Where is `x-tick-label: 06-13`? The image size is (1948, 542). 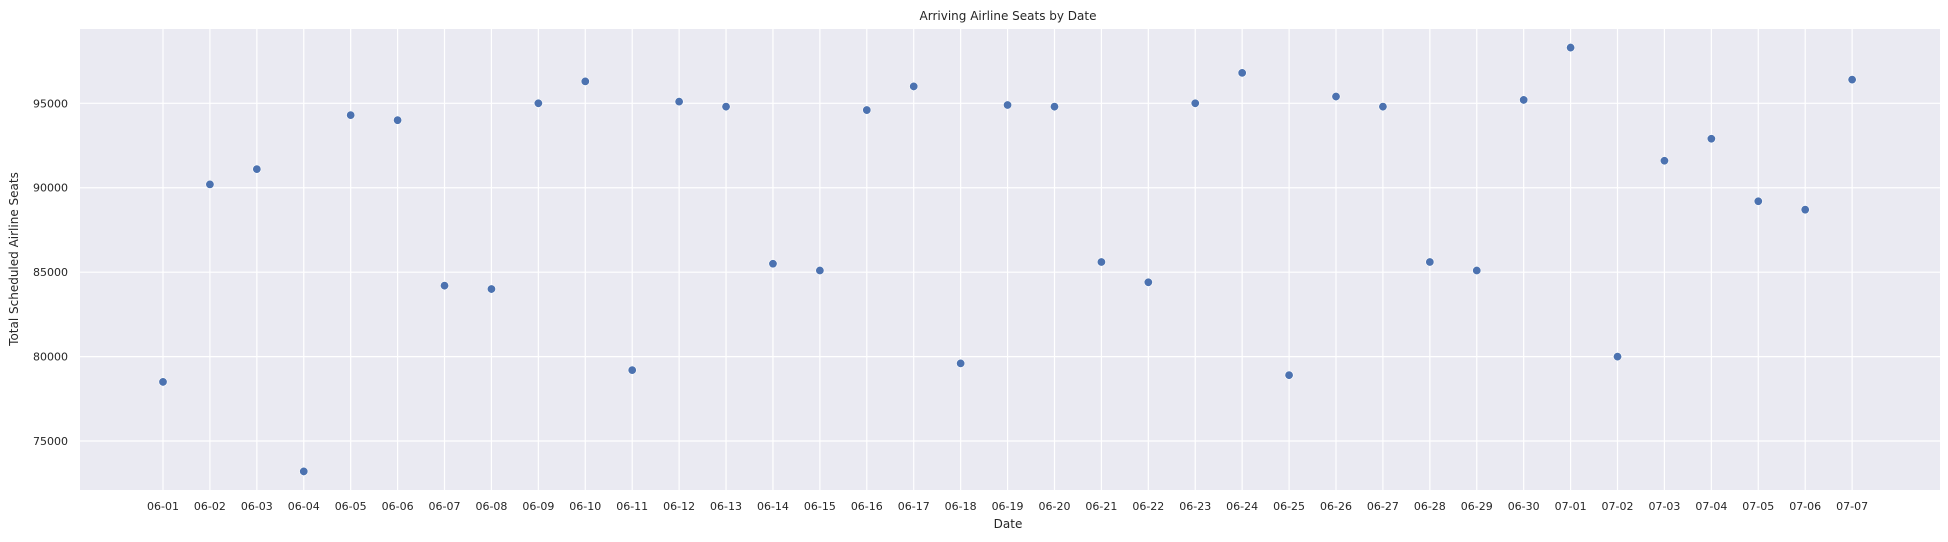
x-tick-label: 06-13 is located at coordinates (726, 506).